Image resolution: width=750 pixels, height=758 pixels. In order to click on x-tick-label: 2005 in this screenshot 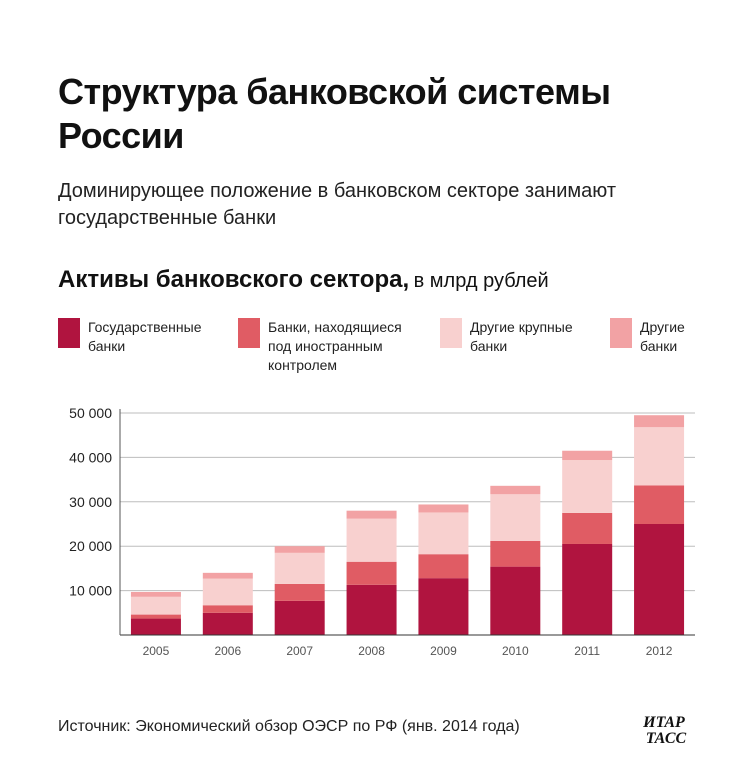, I will do `click(156, 651)`.